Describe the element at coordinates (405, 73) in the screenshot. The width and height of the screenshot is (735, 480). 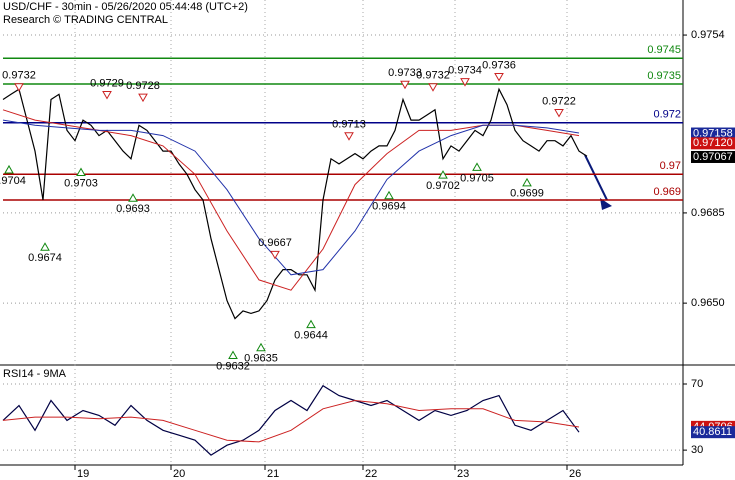
I see `high-label: 0.9733` at that location.